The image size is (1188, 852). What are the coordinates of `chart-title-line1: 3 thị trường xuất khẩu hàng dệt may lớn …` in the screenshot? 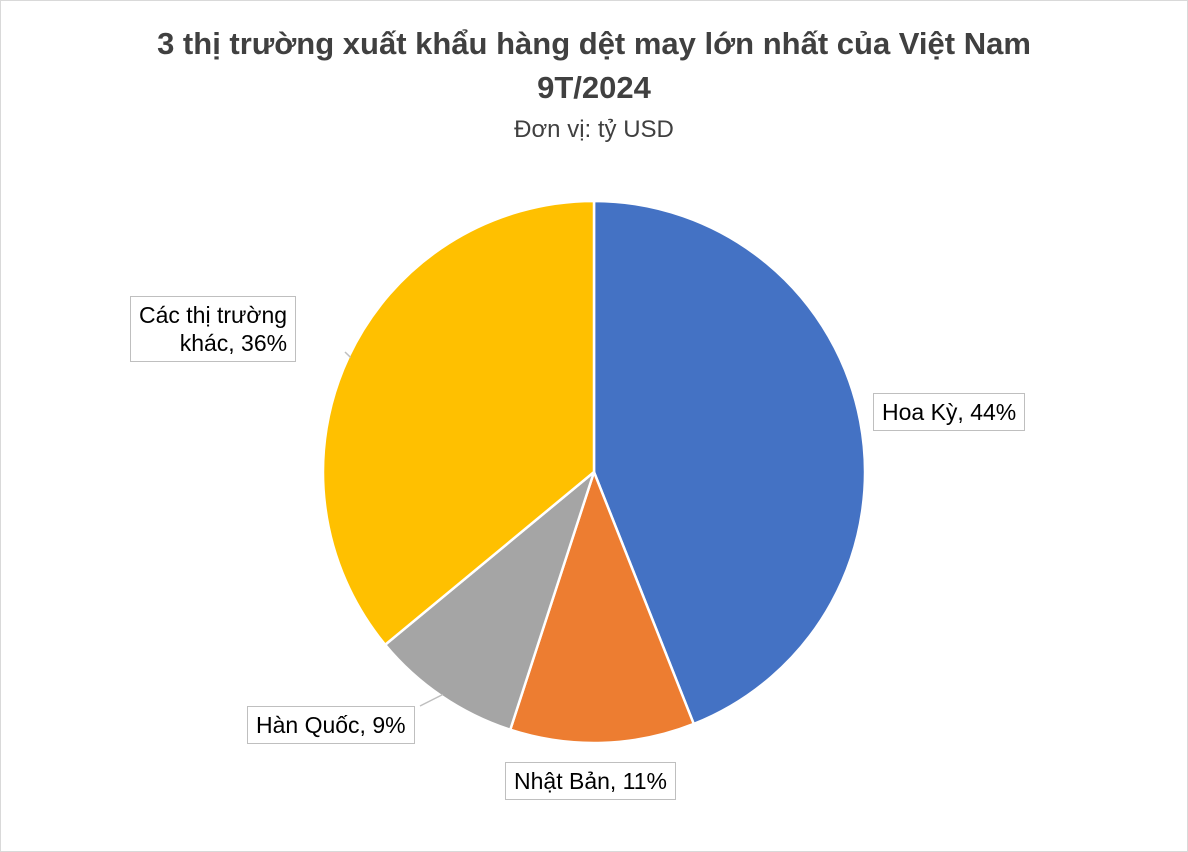 It's located at (594, 43).